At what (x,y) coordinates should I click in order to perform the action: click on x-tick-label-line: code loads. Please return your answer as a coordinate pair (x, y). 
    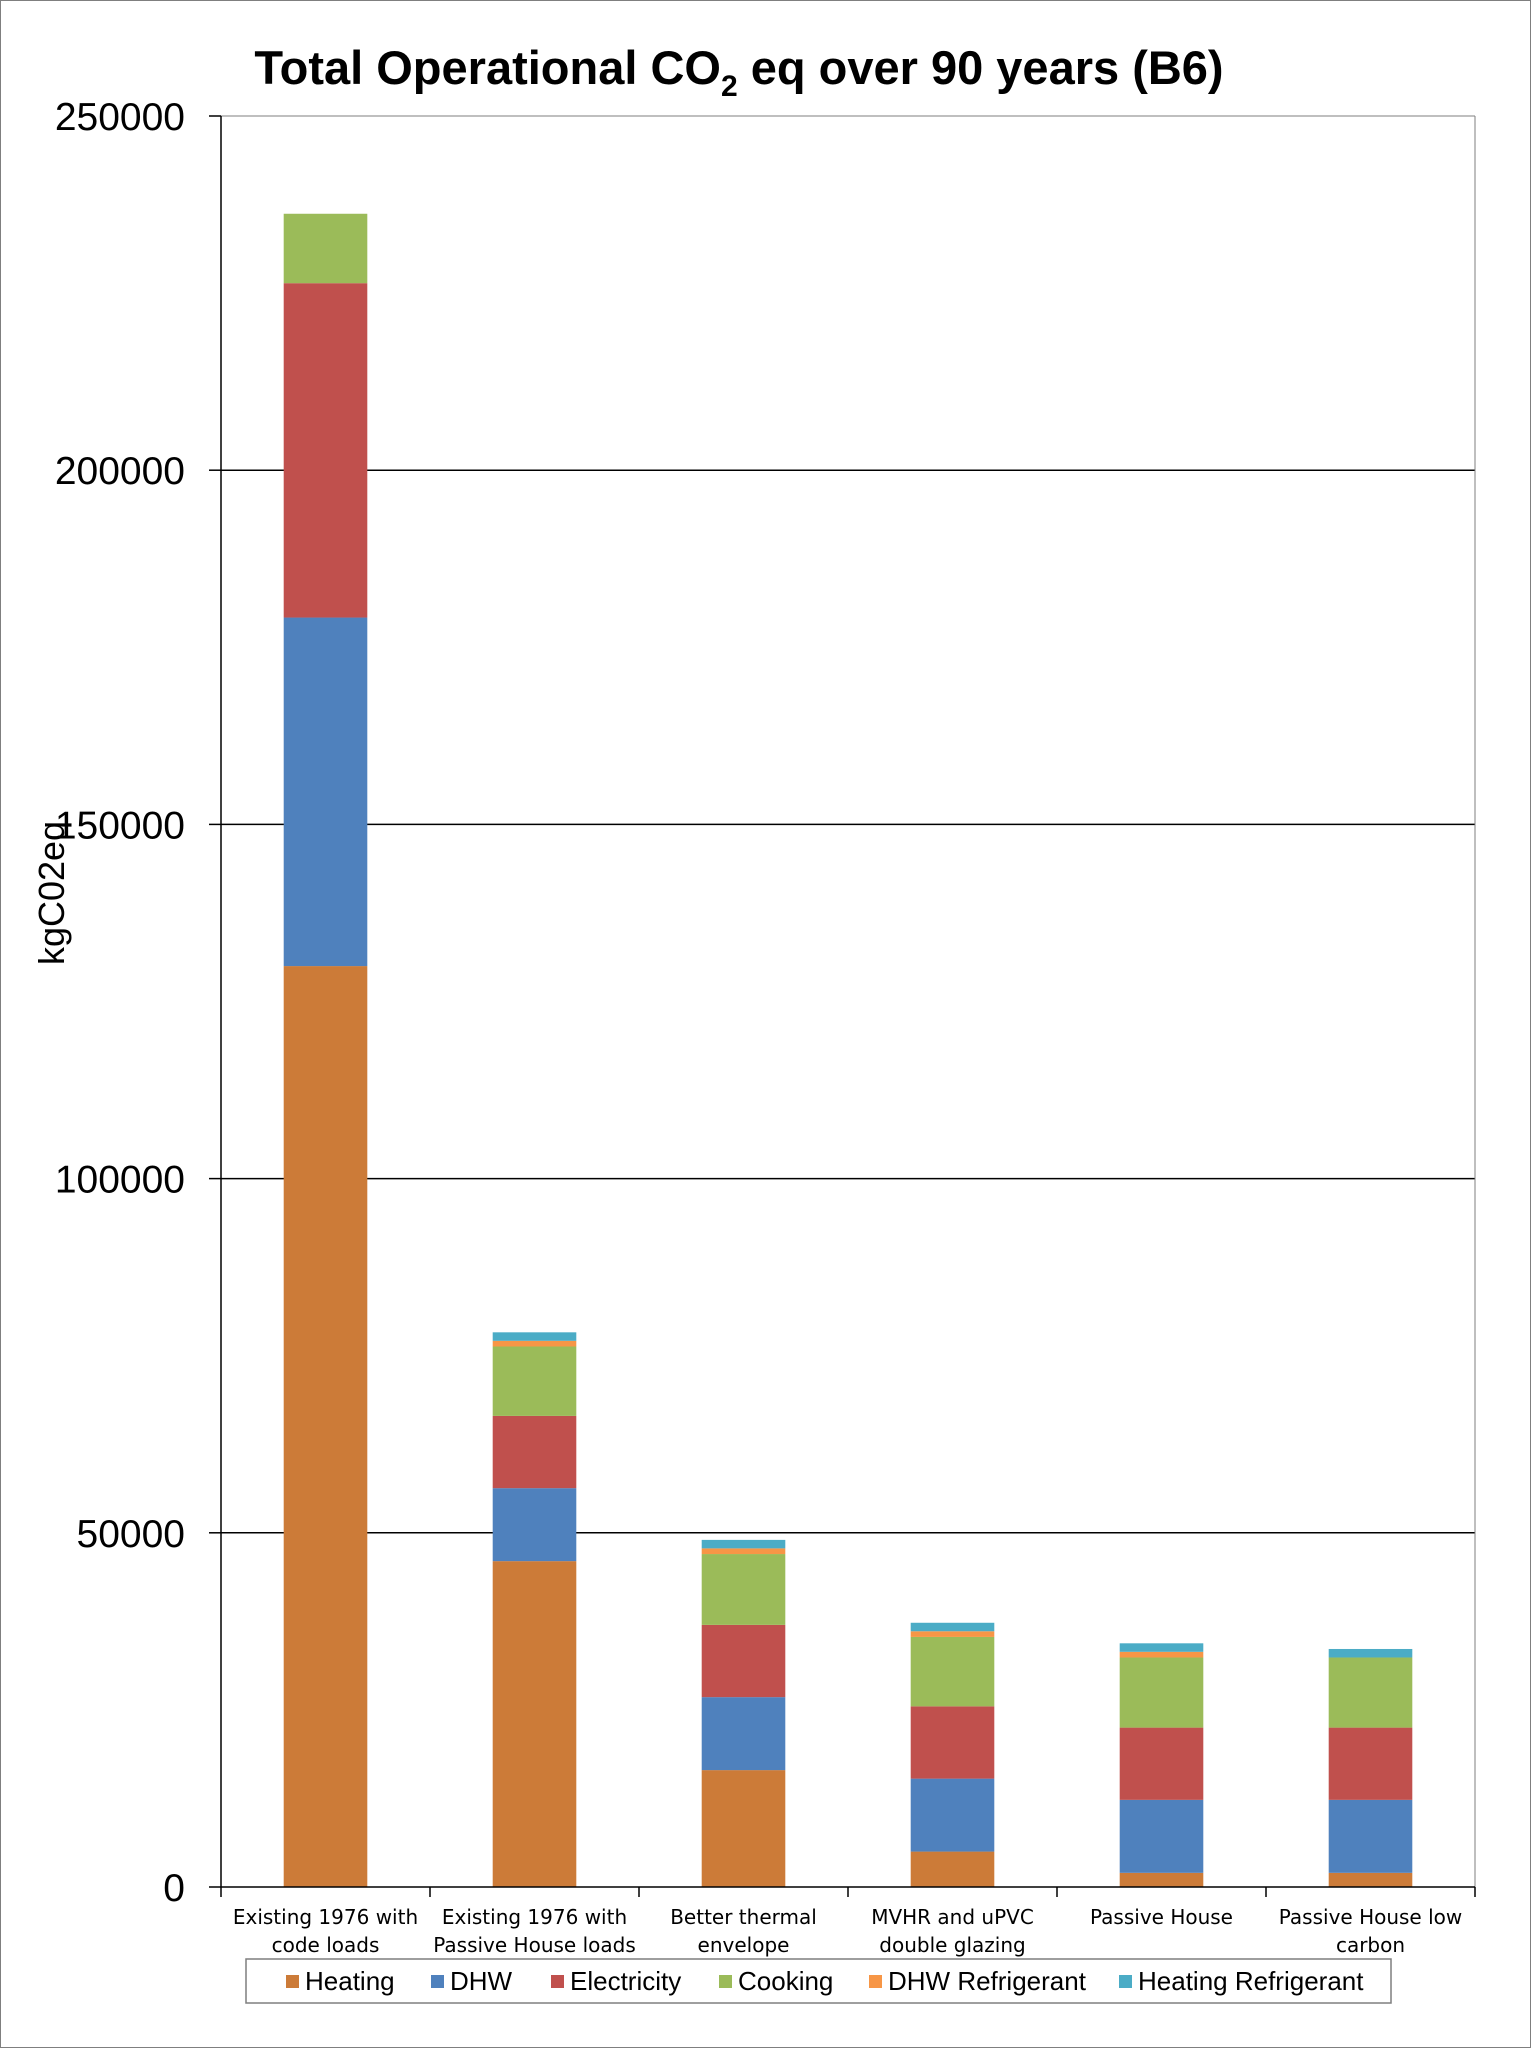
    Looking at the image, I should click on (326, 1945).